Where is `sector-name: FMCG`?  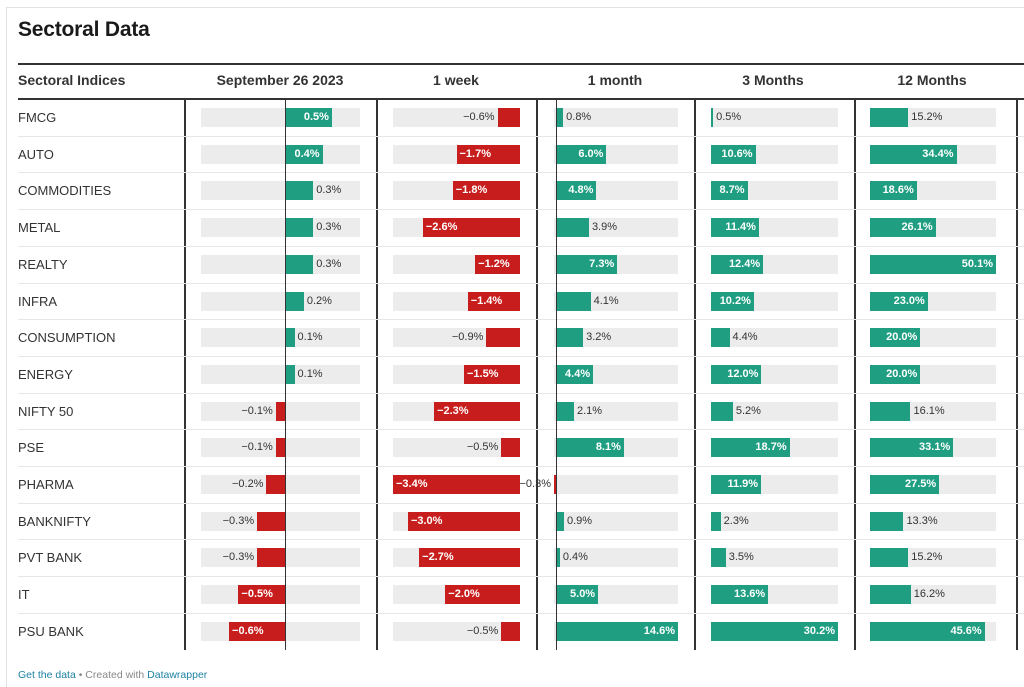
sector-name: FMCG is located at coordinates (37, 117).